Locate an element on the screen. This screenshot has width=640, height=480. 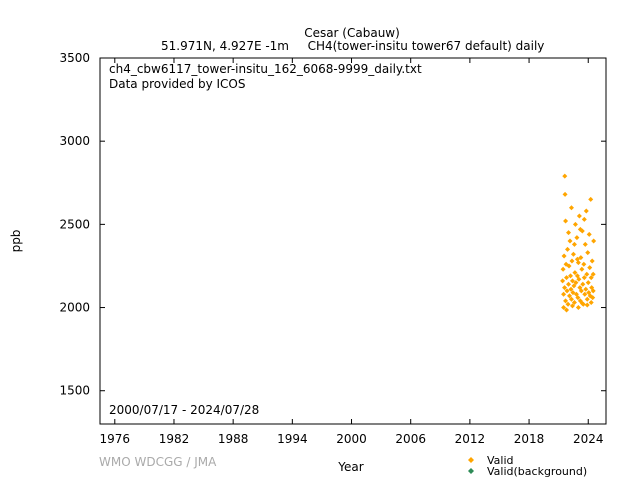
x-tick-label: 2000 is located at coordinates (351, 439).